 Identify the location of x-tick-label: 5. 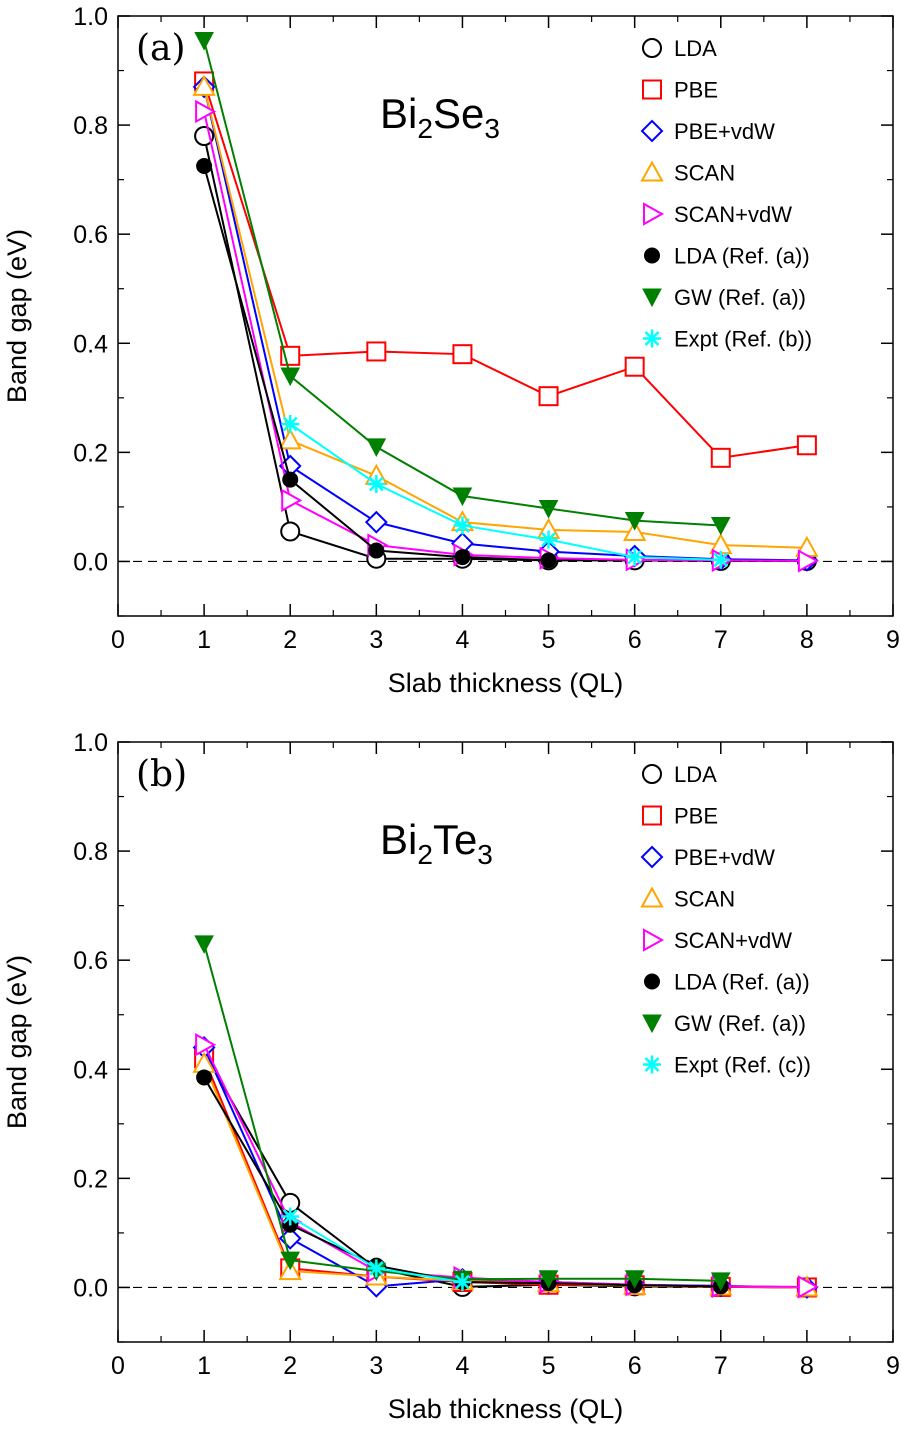
(549, 1366).